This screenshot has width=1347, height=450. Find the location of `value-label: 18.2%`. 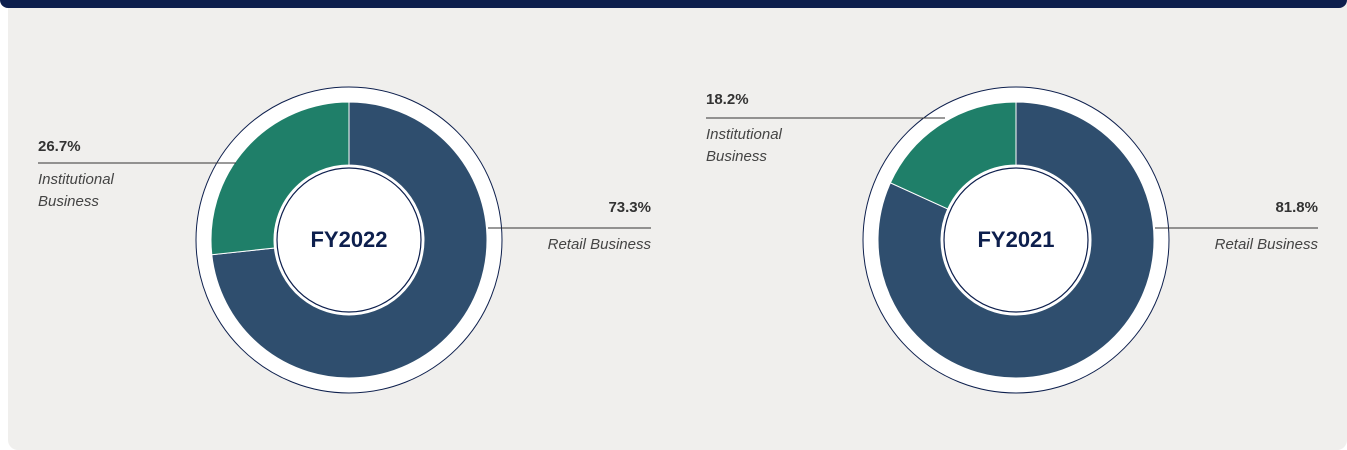

value-label: 18.2% is located at coordinates (727, 99).